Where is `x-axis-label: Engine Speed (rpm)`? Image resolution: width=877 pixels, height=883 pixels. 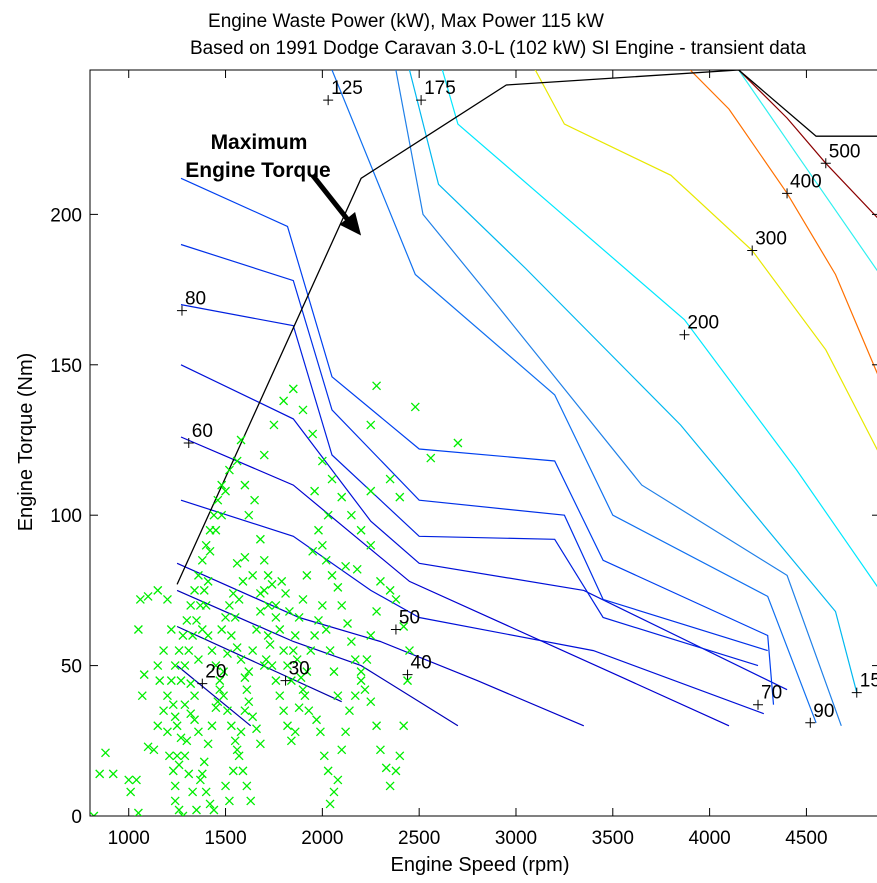 x-axis-label: Engine Speed (rpm) is located at coordinates (480, 865).